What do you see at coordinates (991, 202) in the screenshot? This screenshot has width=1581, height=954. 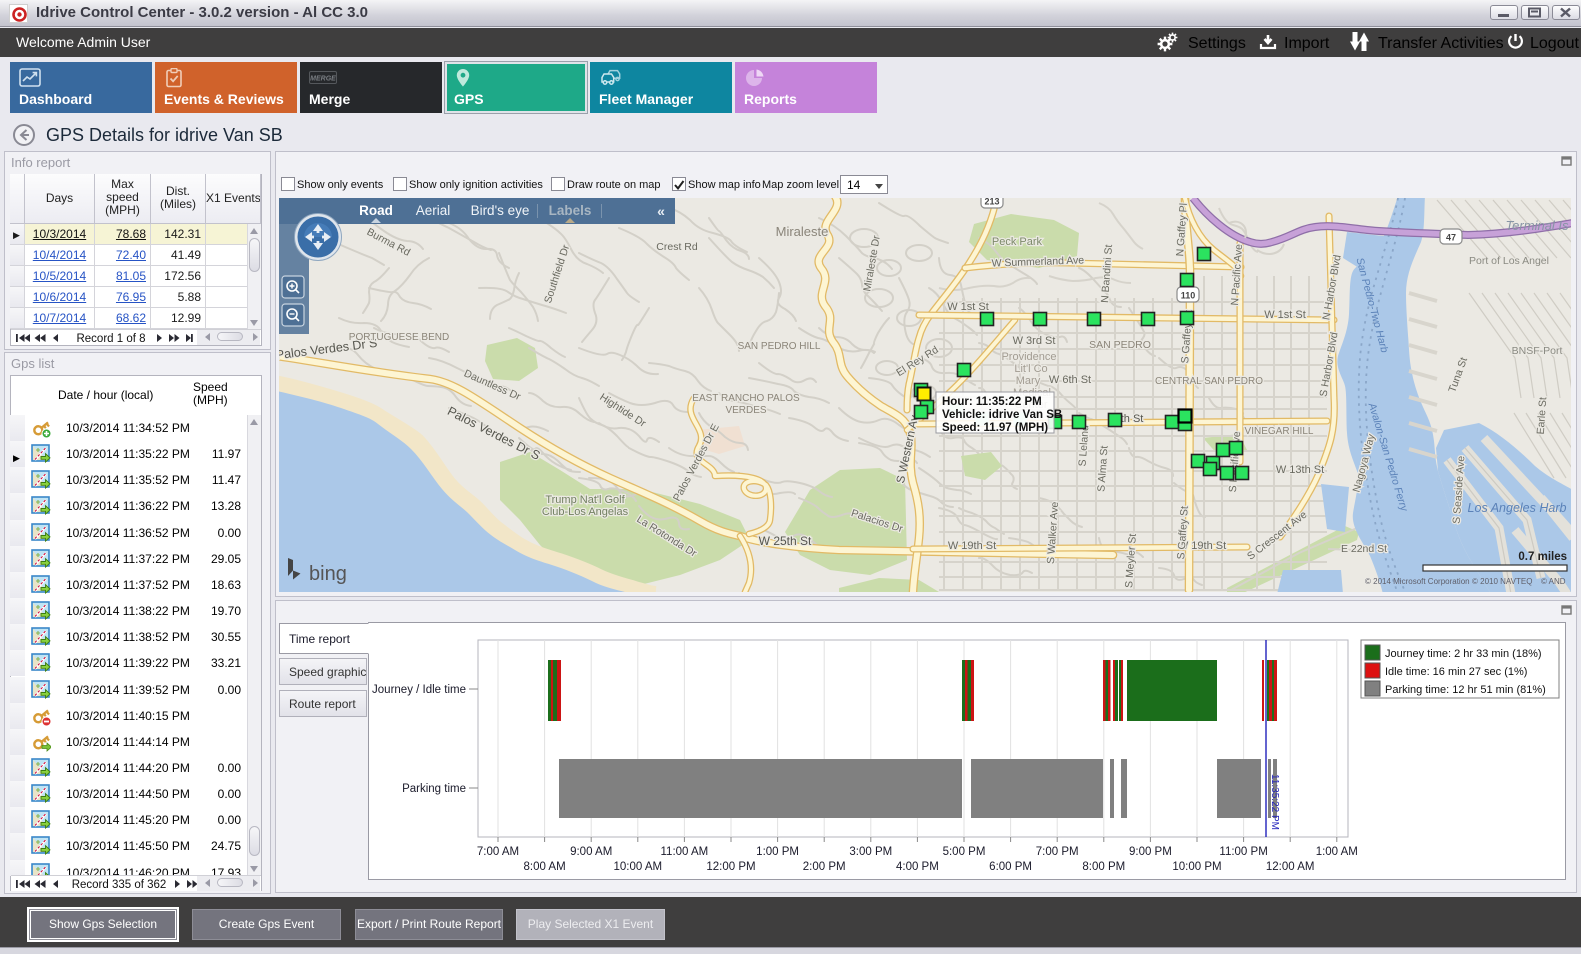 I see `svg-text: 213` at bounding box center [991, 202].